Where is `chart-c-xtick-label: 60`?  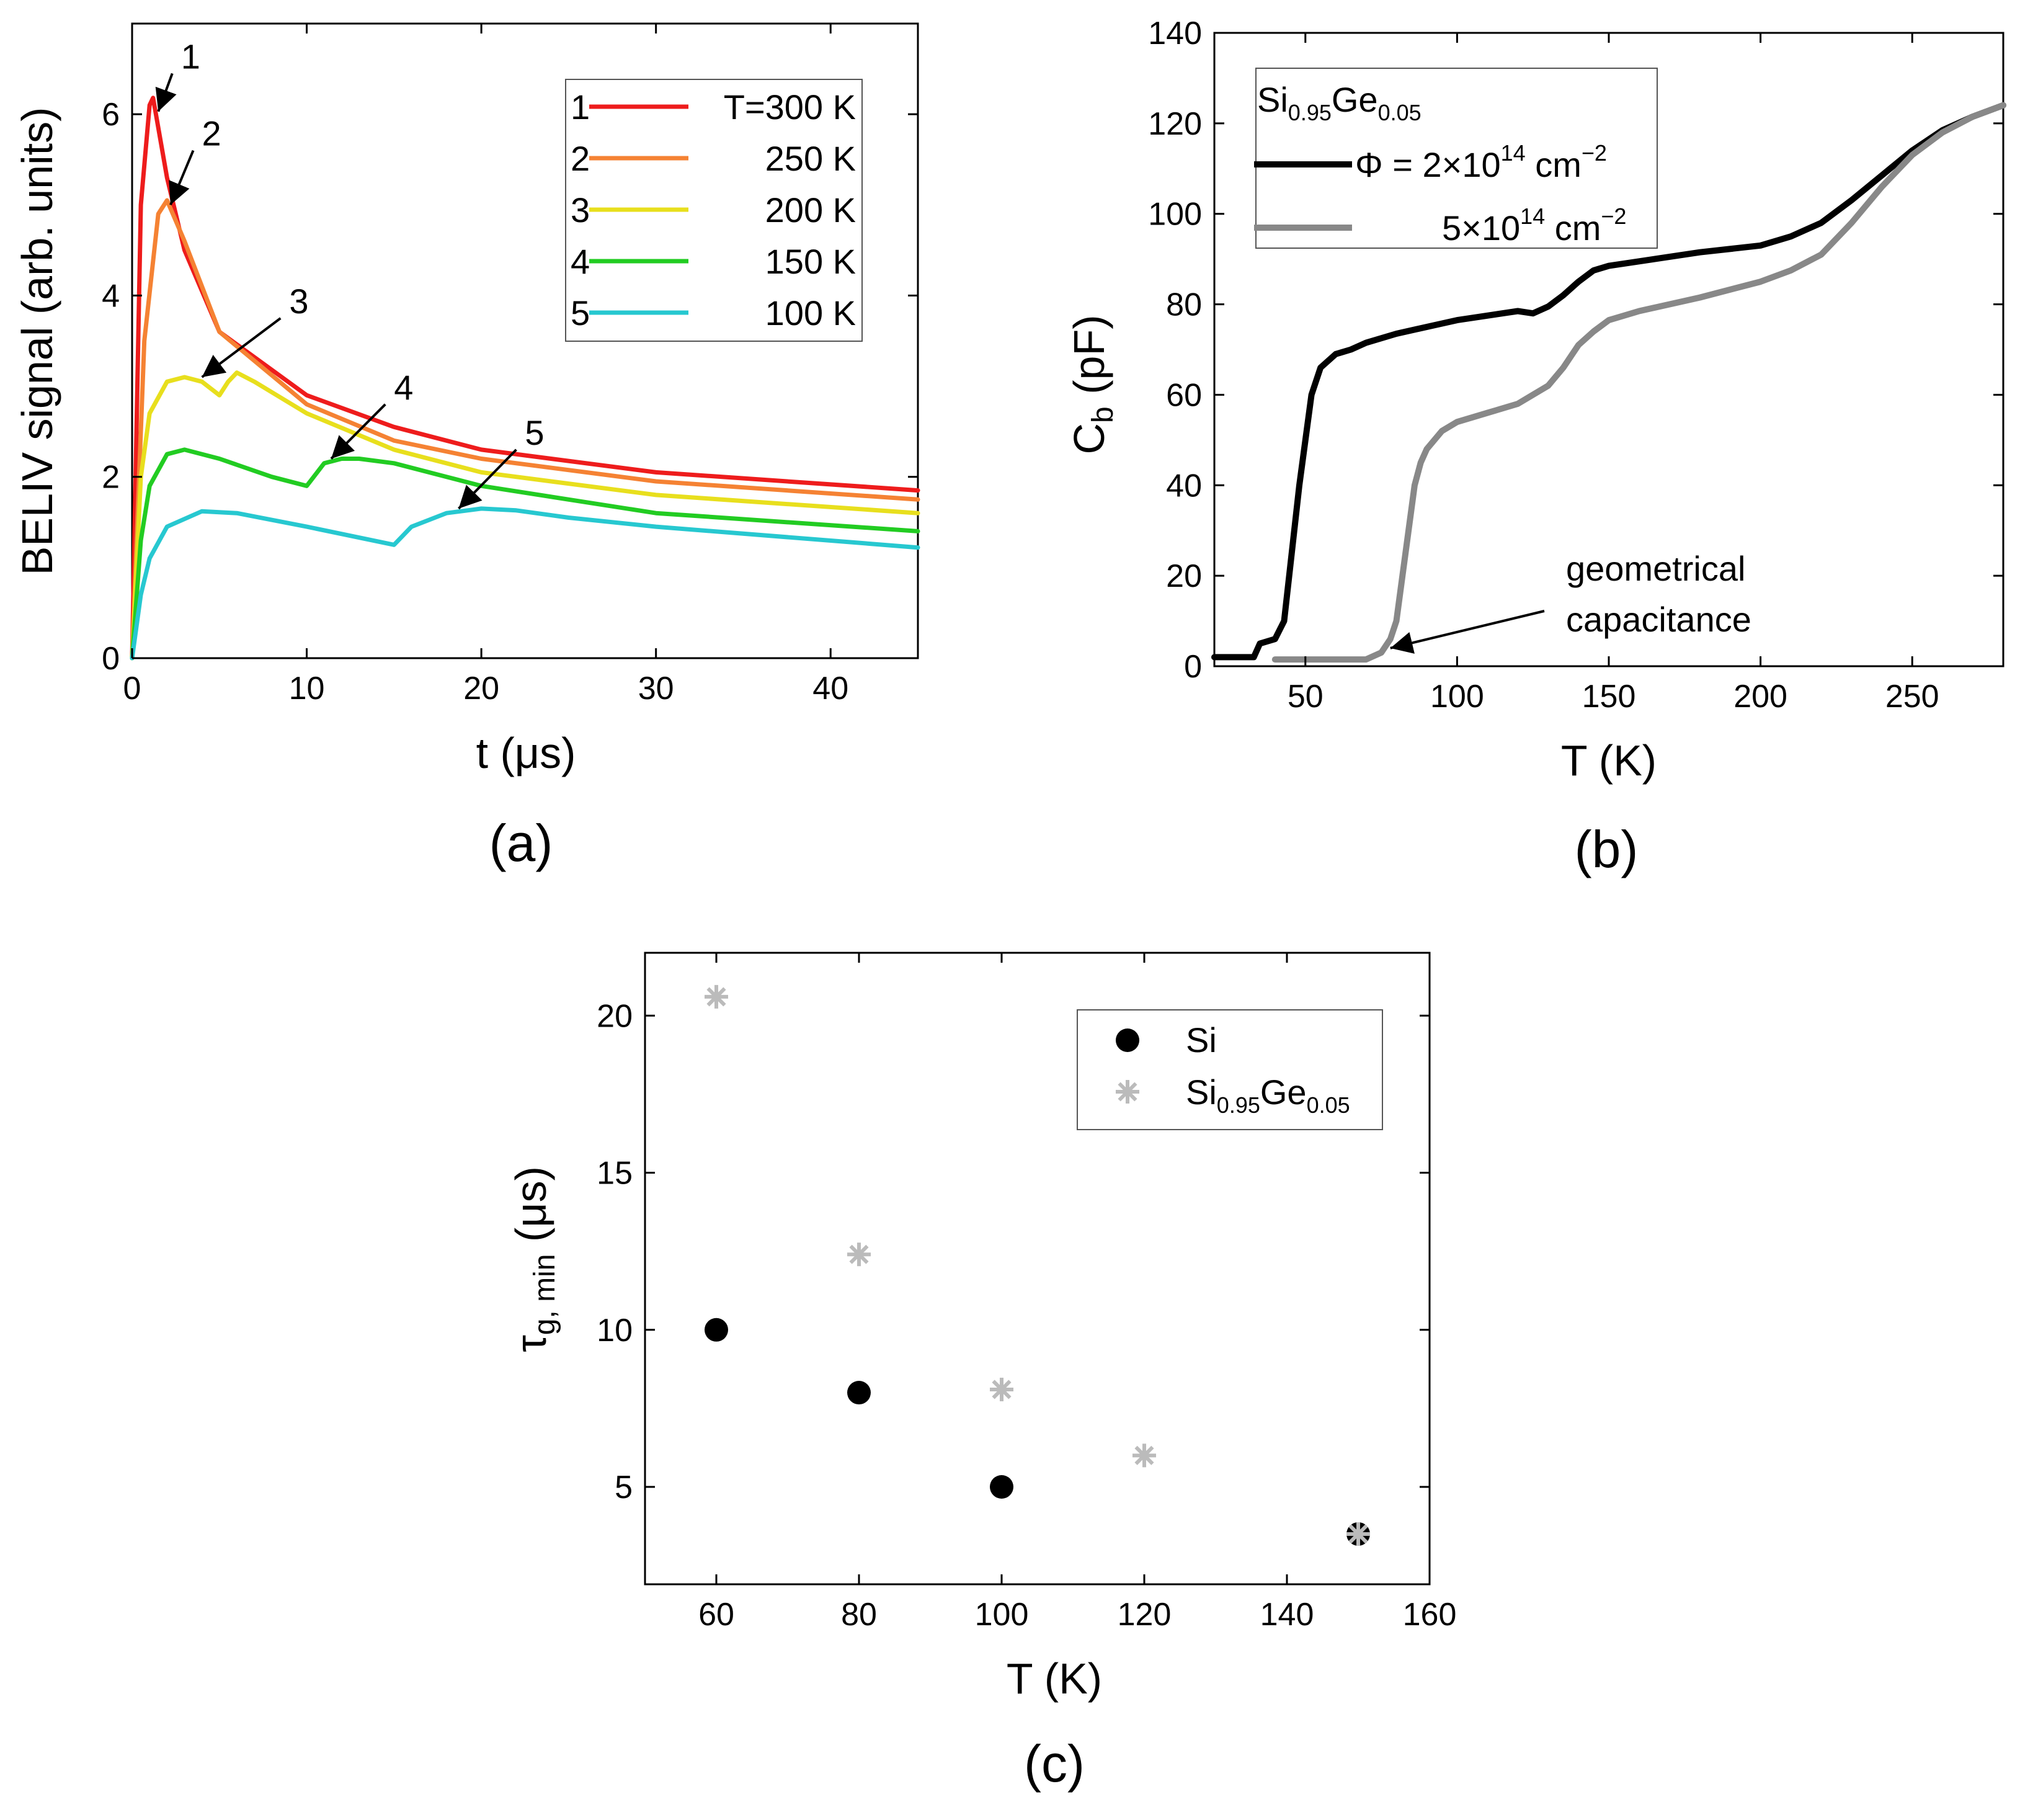
chart-c-xtick-label: 60 is located at coordinates (716, 1615).